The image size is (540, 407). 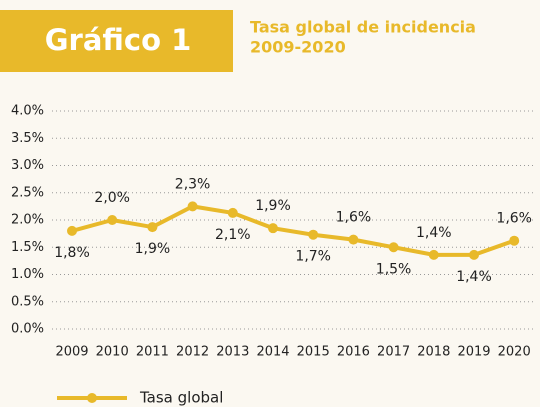 What do you see at coordinates (232, 352) in the screenshot?
I see `x-tick-label: 2013` at bounding box center [232, 352].